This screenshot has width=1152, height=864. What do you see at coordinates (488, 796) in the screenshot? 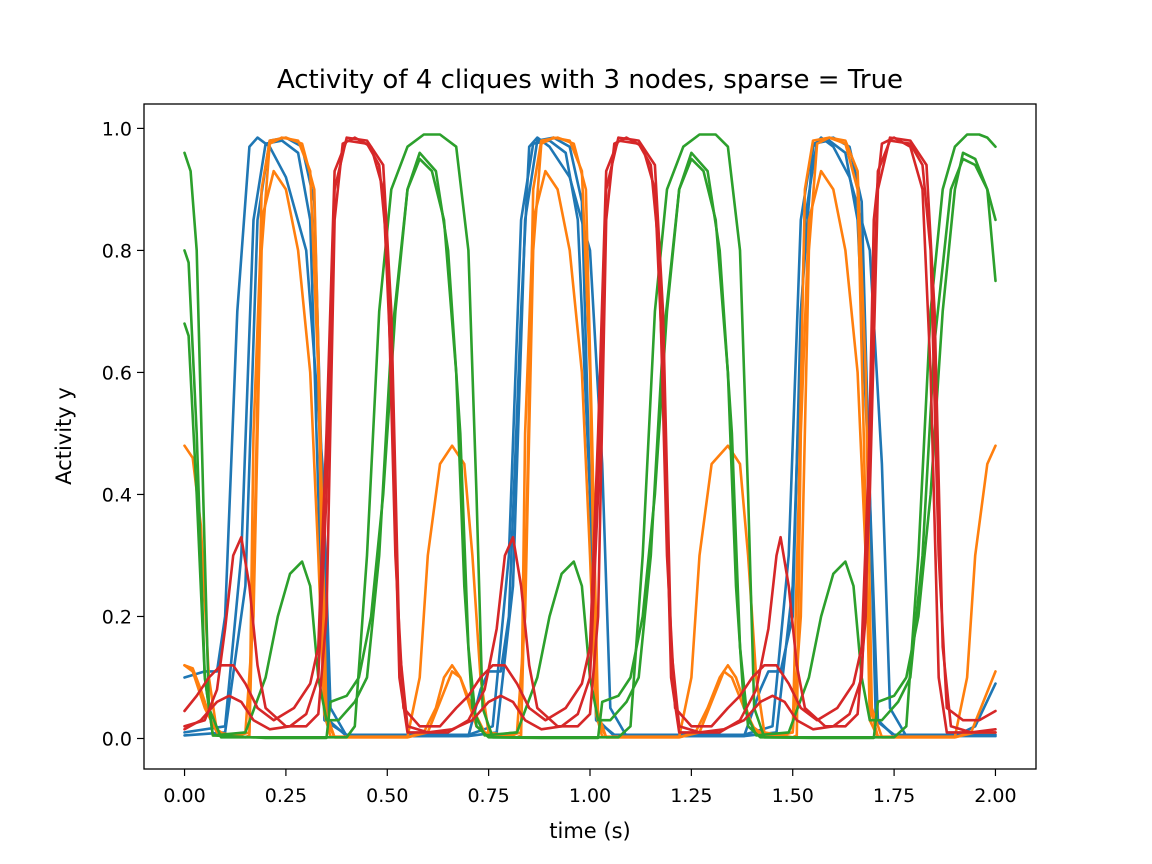
I see `x-tick-label: 0.75` at bounding box center [488, 796].